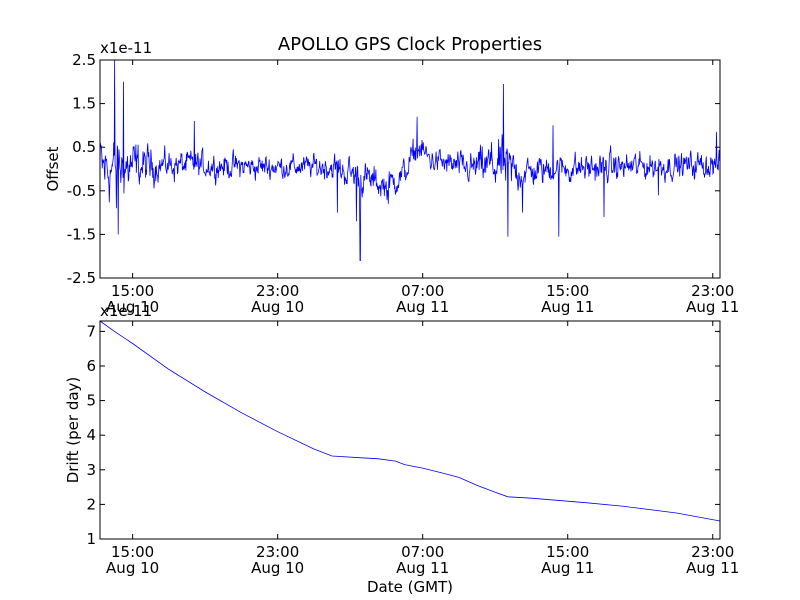 The image size is (800, 600). What do you see at coordinates (84, 60) in the screenshot?
I see `ytick-label: 2.5` at bounding box center [84, 60].